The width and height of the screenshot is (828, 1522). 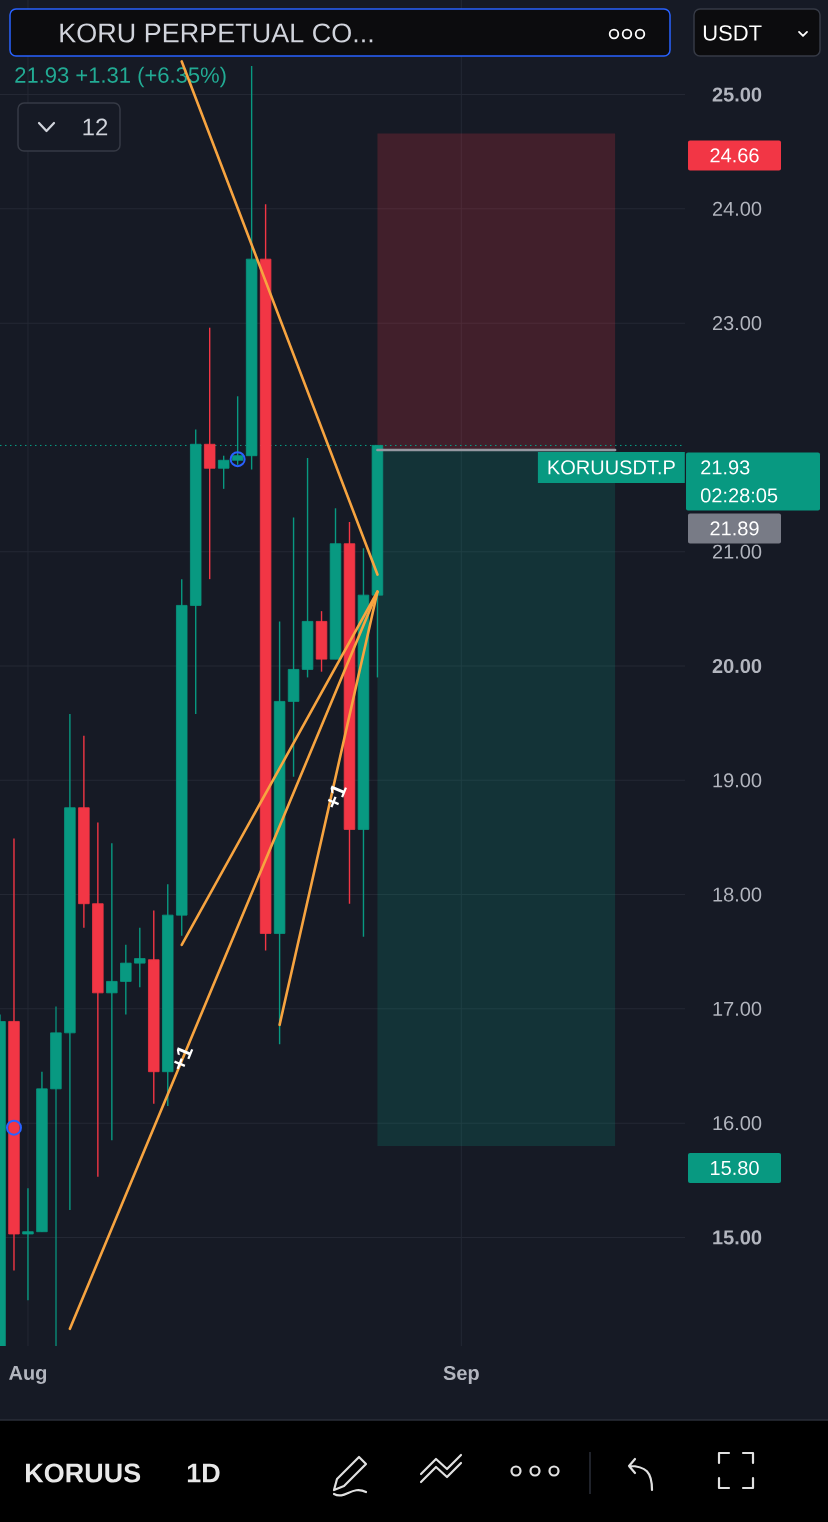 What do you see at coordinates (734, 528) in the screenshot?
I see `text: 21.89` at bounding box center [734, 528].